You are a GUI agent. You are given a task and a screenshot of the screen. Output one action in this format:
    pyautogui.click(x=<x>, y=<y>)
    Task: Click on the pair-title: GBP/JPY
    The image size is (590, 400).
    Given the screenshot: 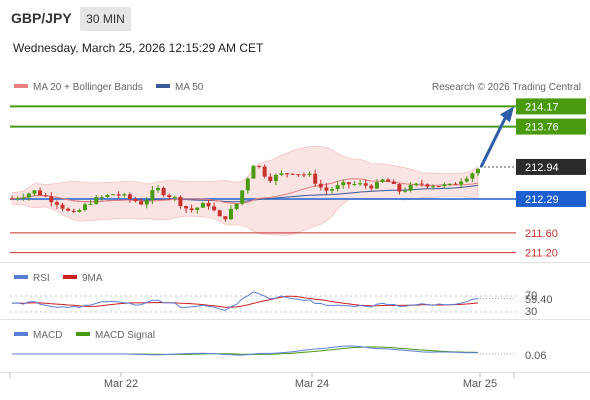 What is the action you would take?
    pyautogui.click(x=41, y=18)
    